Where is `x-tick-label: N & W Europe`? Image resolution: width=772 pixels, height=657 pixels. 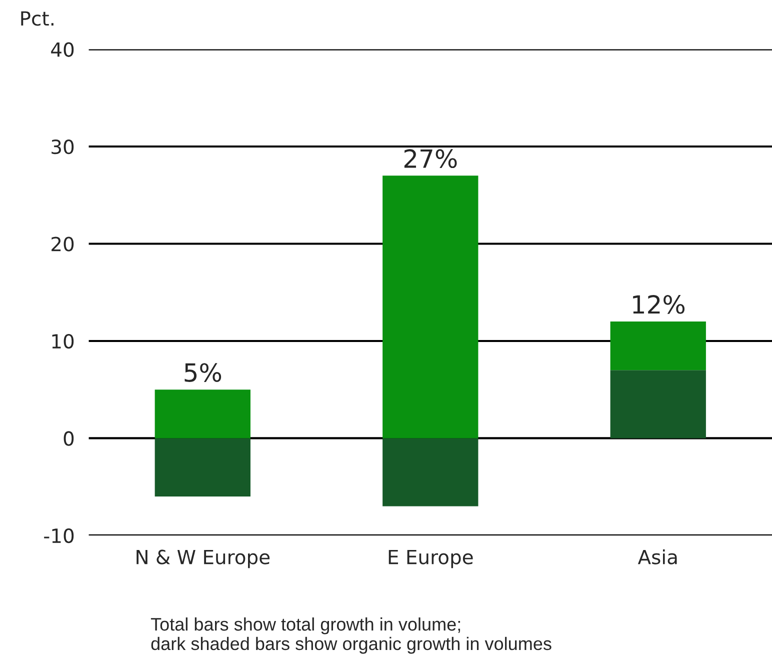 x-tick-label: N & W Europe is located at coordinates (203, 559).